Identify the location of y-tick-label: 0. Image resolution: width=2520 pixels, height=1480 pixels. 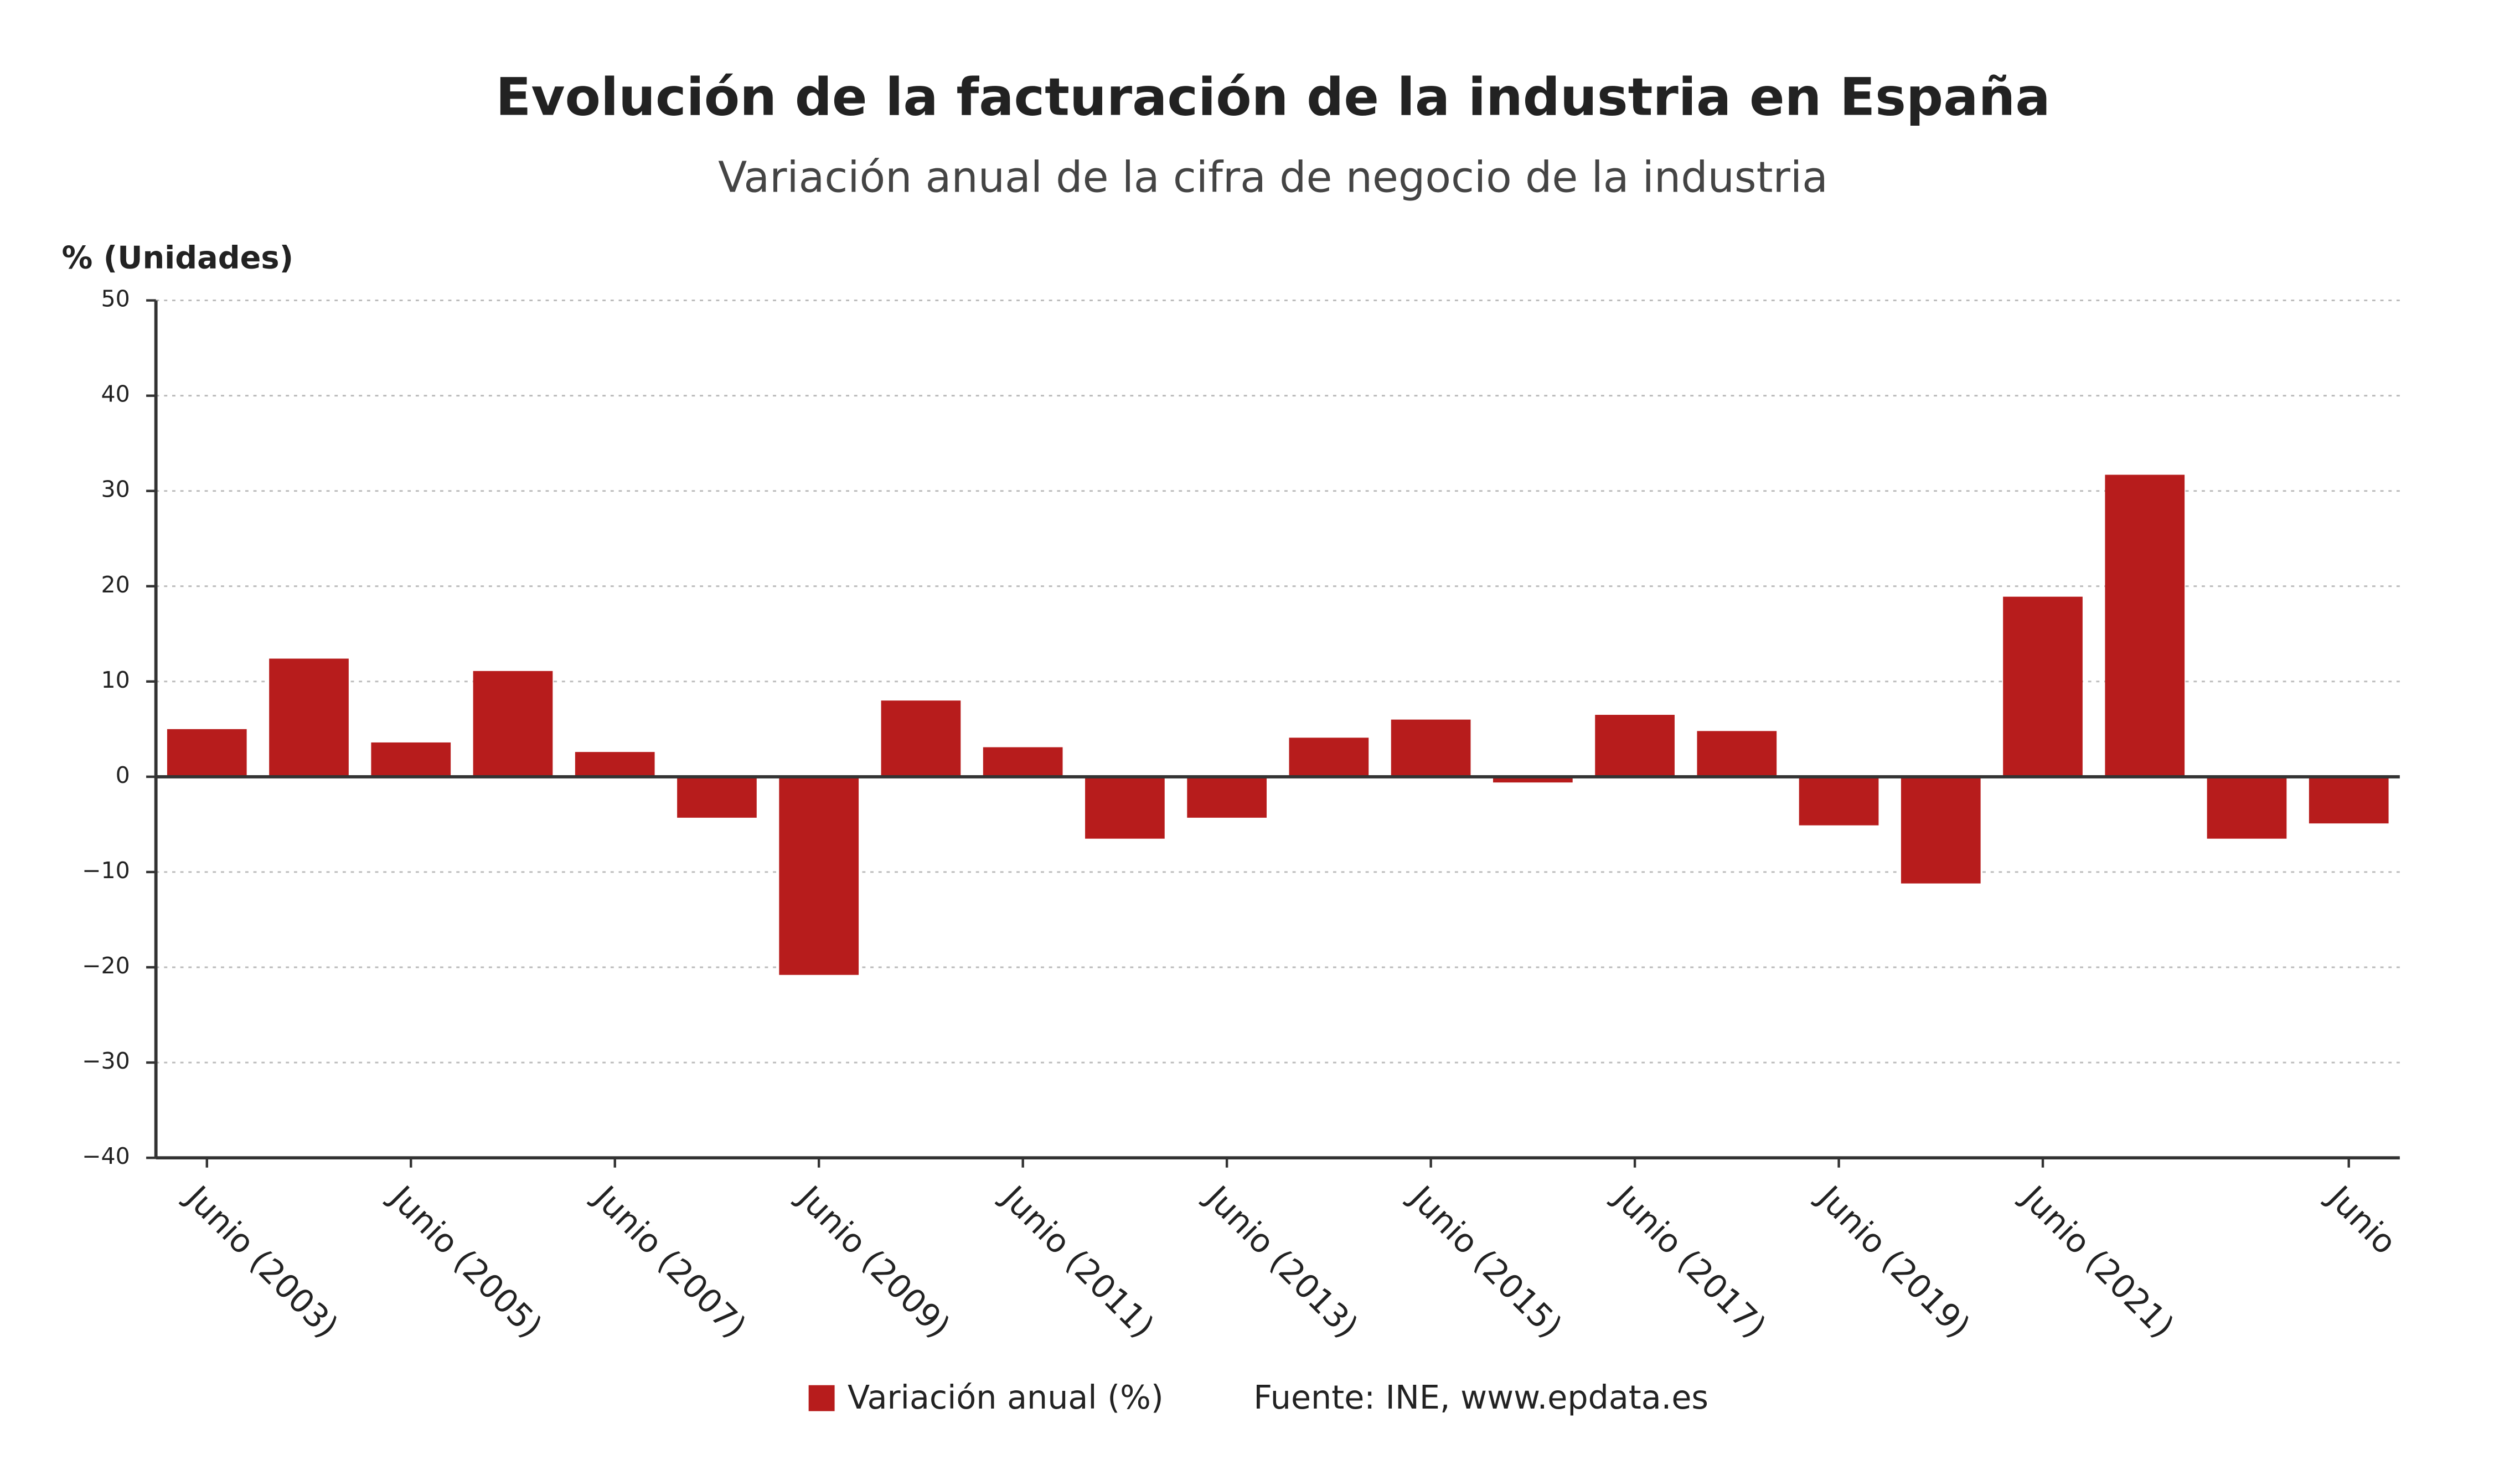
(123, 775).